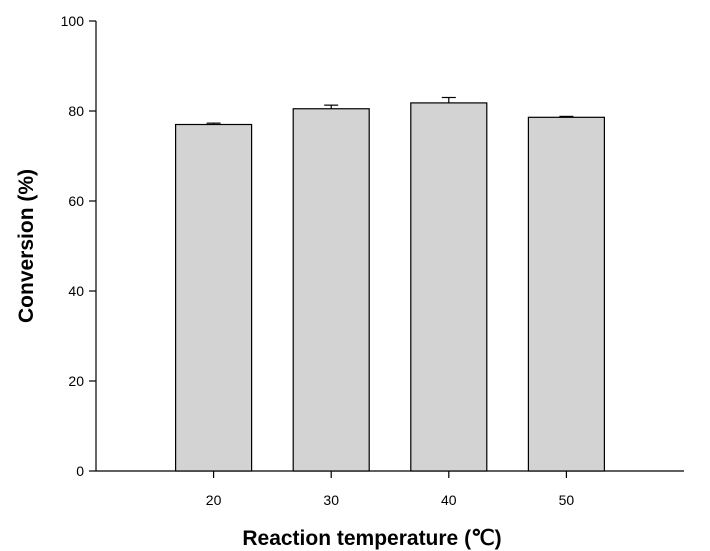 This screenshot has width=710, height=551. What do you see at coordinates (26, 246) in the screenshot?
I see `y-axis-title: Conversion (%)` at bounding box center [26, 246].